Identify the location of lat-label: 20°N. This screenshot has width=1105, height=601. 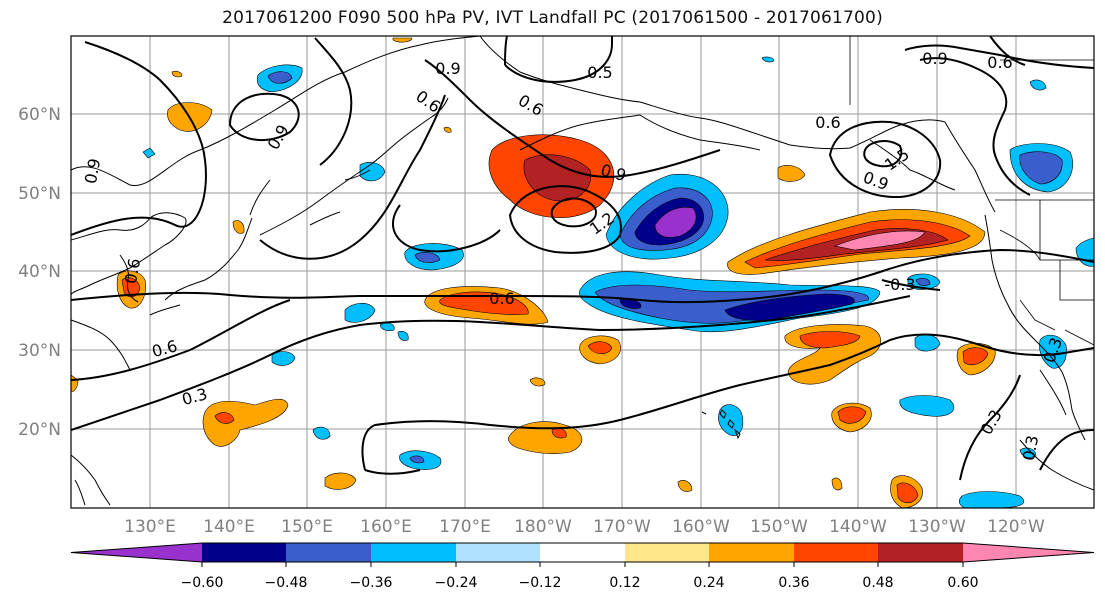
(39, 430).